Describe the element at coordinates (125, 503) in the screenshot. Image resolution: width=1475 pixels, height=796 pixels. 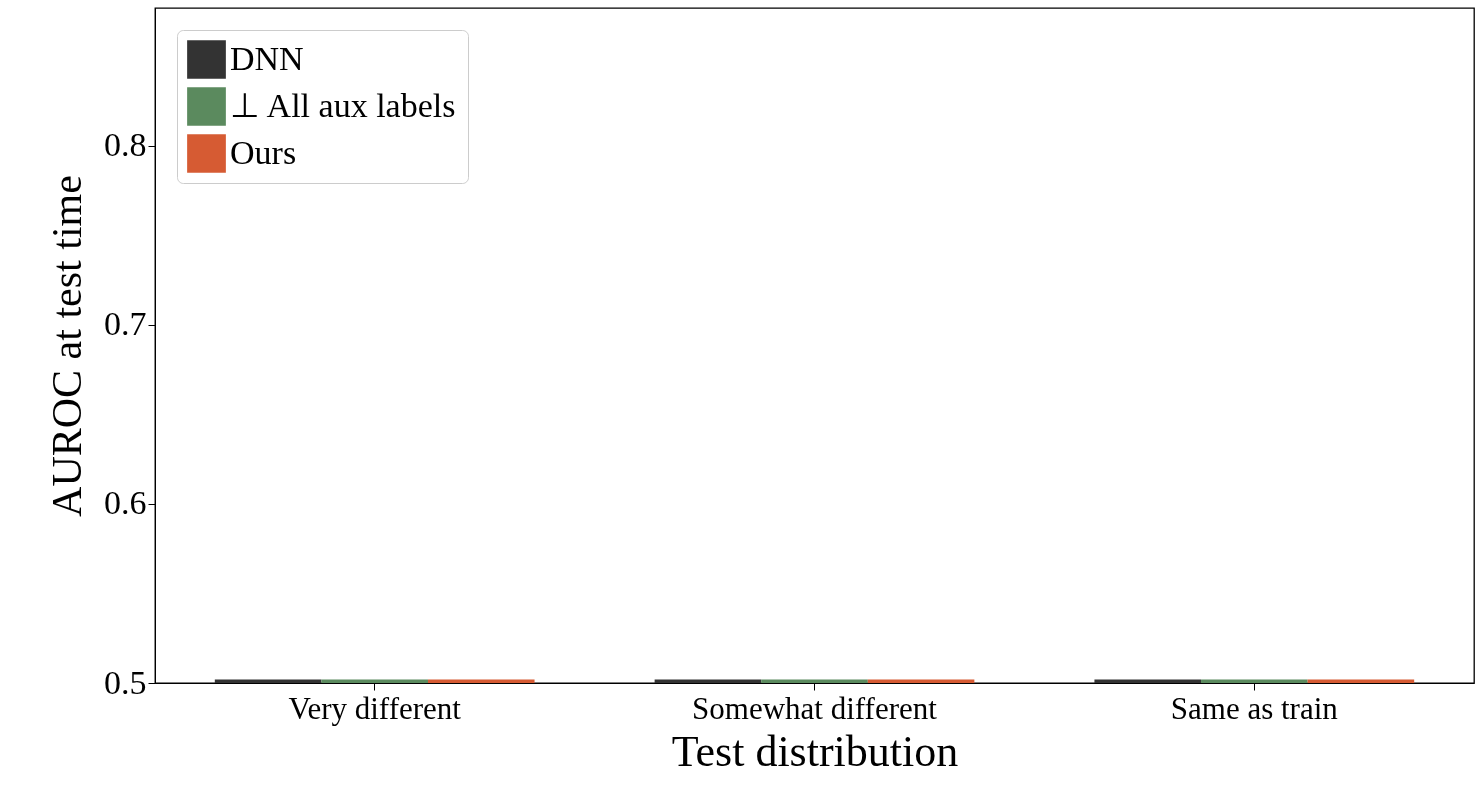
I see `y-tick-label: 0.6` at that location.